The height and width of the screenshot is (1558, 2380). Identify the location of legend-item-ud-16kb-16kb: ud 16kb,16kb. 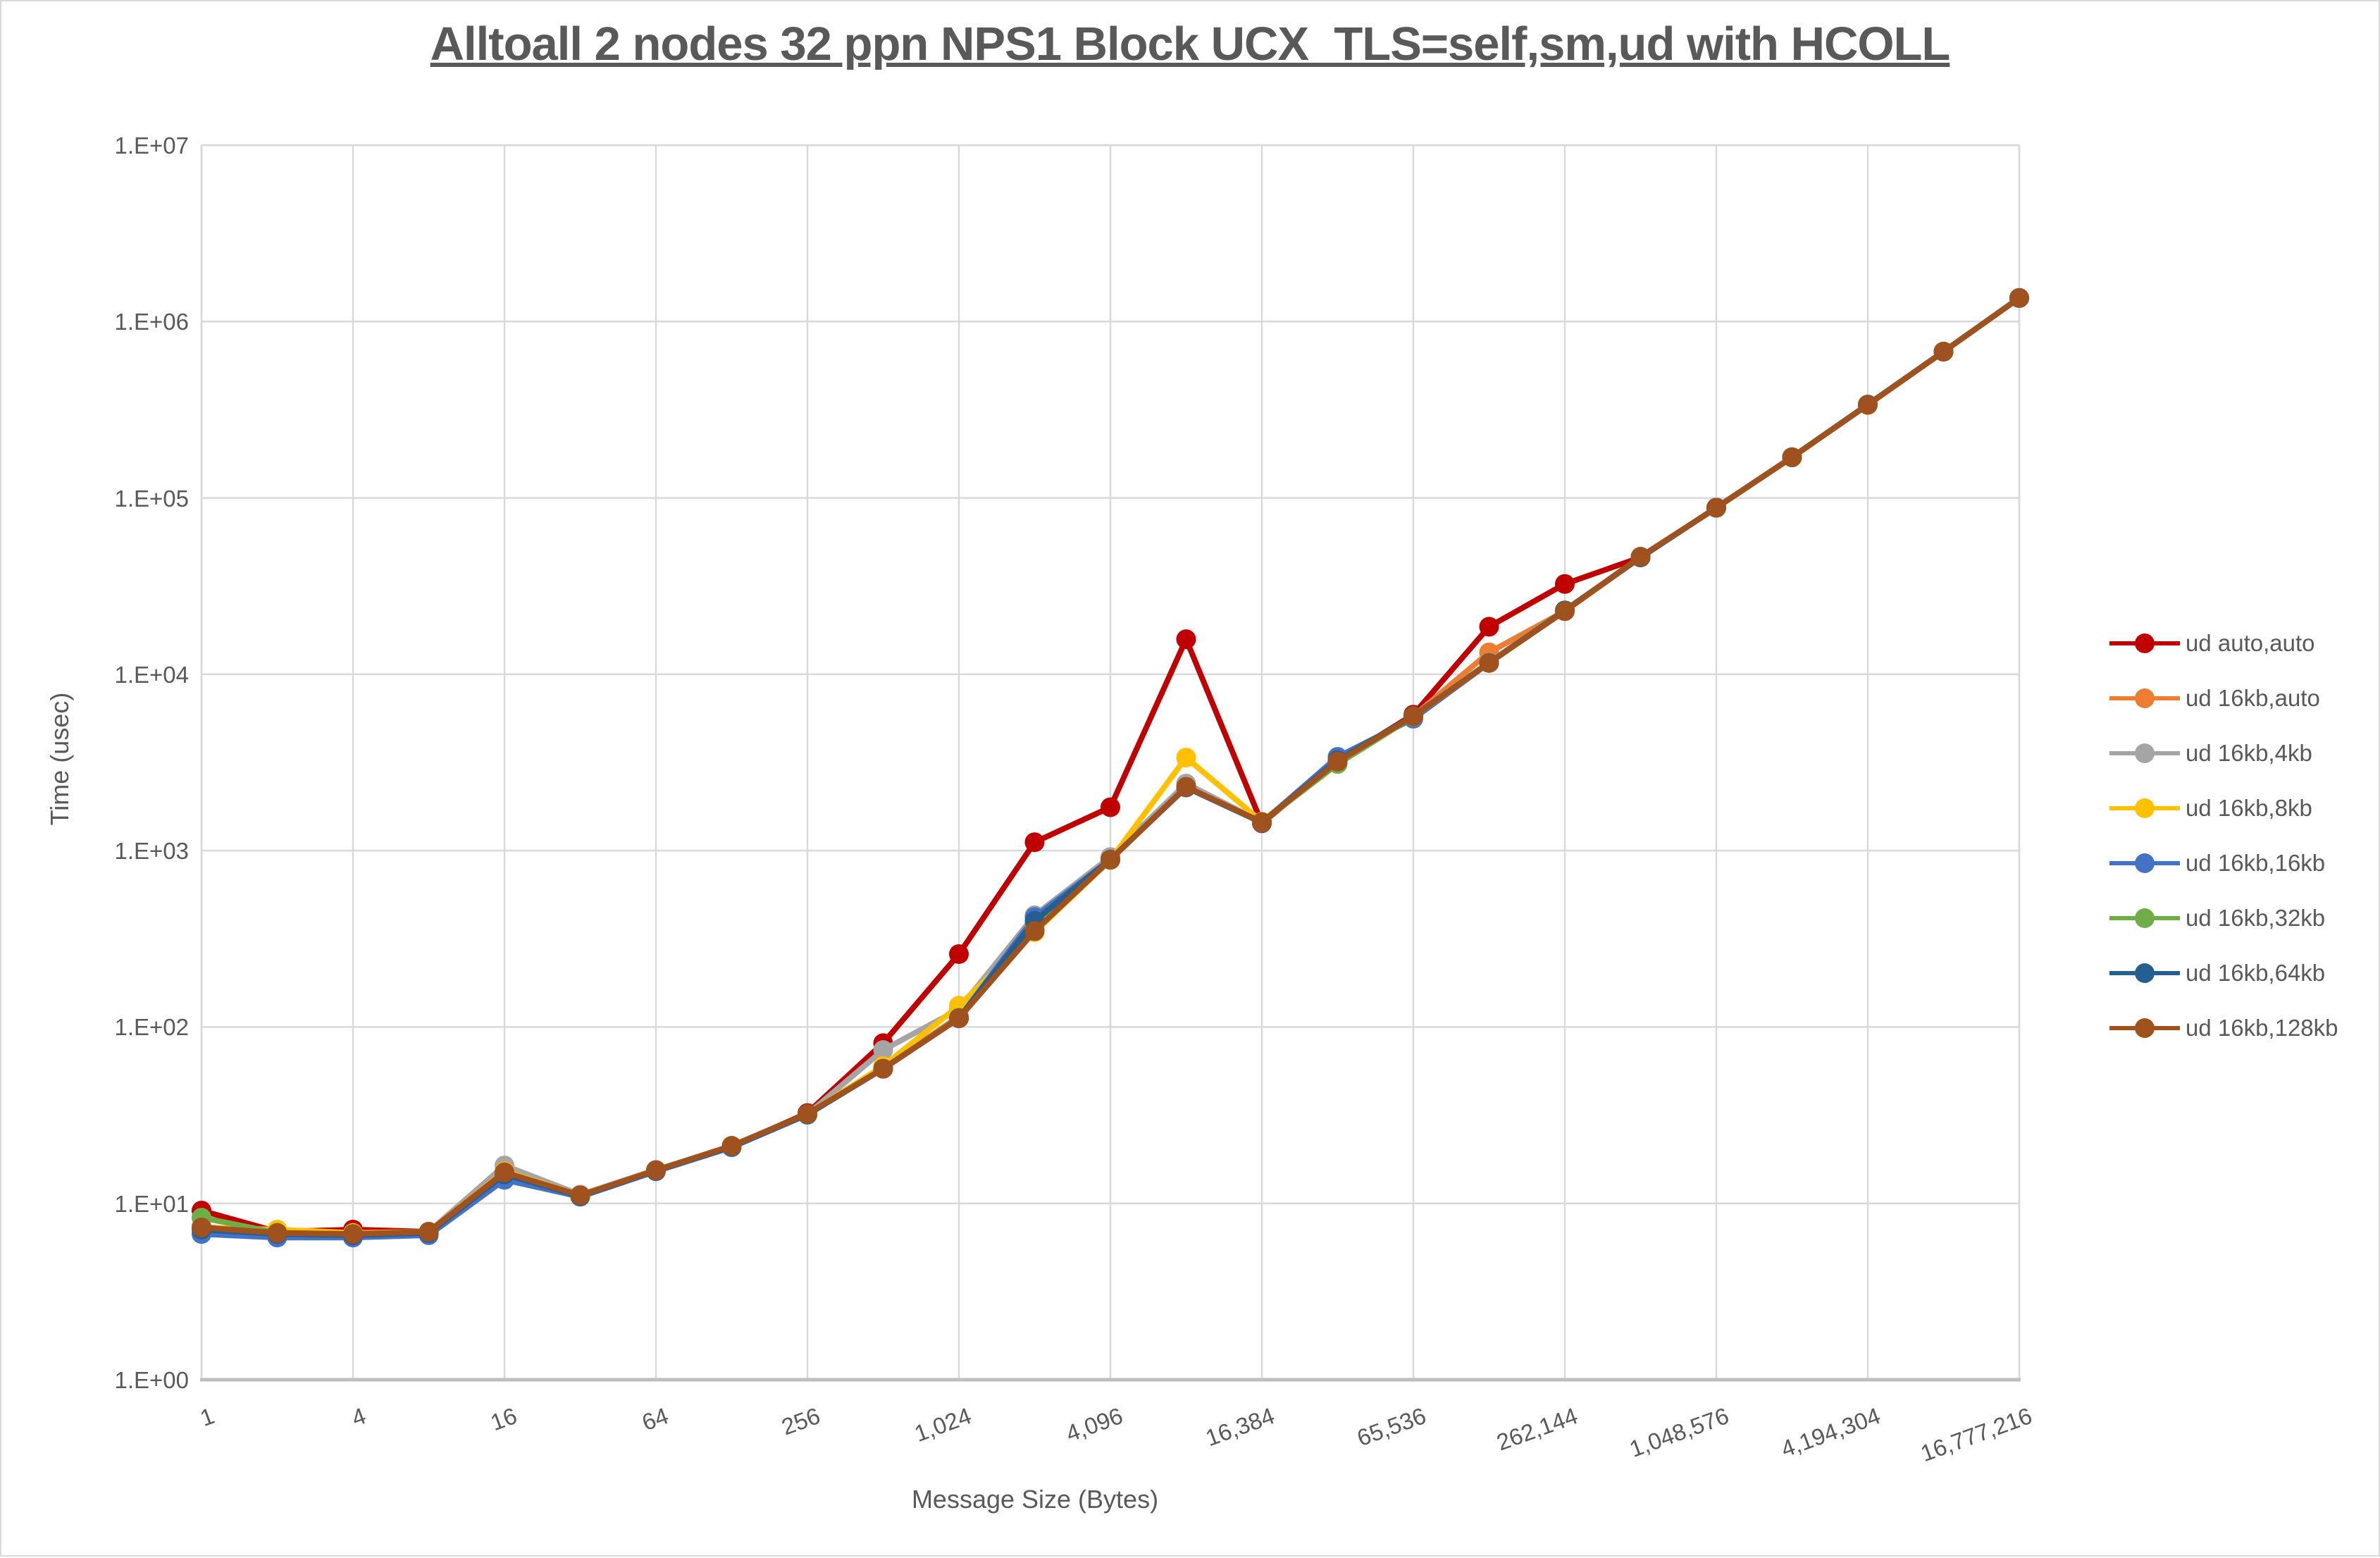
(2223, 863).